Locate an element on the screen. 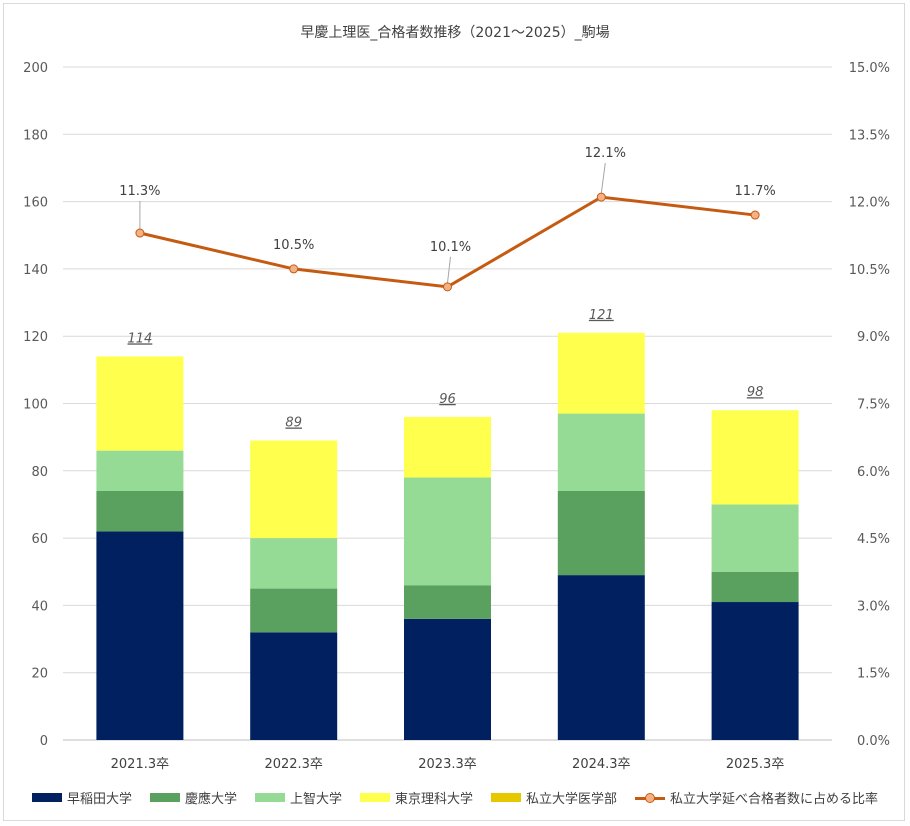  legend-item: 慶應大学 is located at coordinates (193, 797).